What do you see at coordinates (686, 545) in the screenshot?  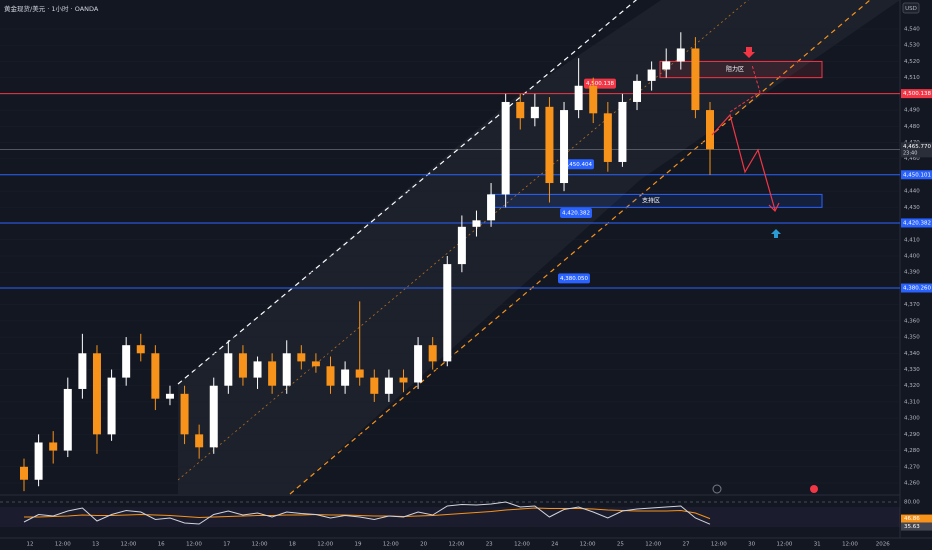 I see `x-tick-label: 27` at bounding box center [686, 545].